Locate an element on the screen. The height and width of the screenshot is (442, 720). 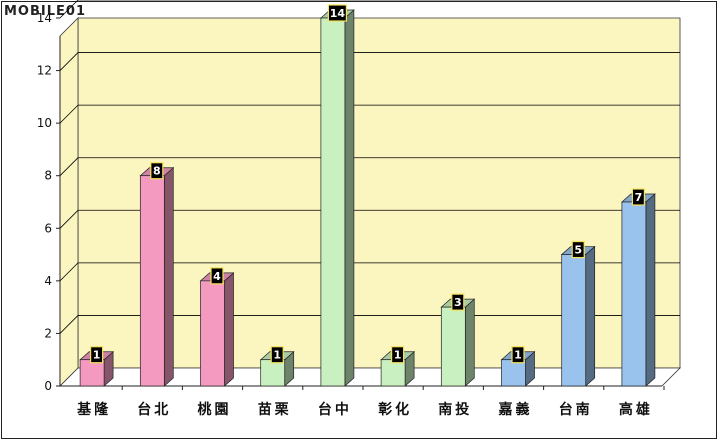
data-label: 8 is located at coordinates (157, 171).